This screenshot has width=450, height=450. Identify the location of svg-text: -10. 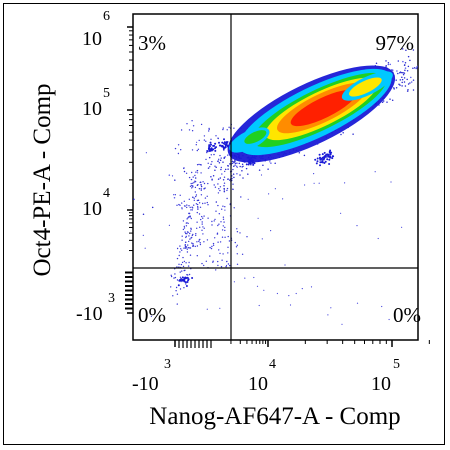
(145, 384).